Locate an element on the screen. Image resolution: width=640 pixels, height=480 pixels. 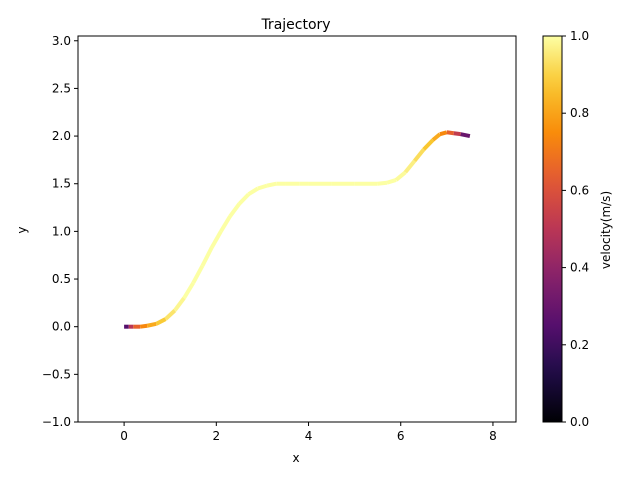
colorbar-label: velocity(m/s) is located at coordinates (606, 230).